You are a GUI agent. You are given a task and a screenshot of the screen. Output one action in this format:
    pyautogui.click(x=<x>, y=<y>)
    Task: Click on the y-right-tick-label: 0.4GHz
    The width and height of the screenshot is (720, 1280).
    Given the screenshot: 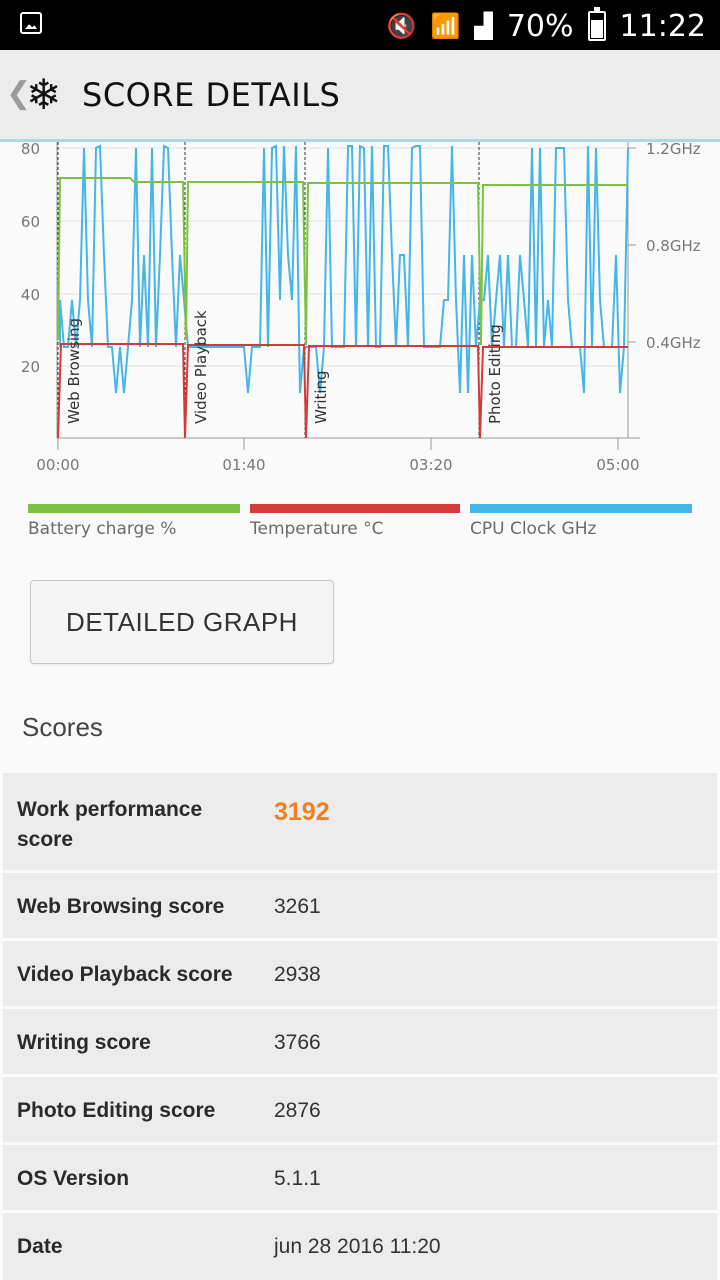 What is the action you would take?
    pyautogui.click(x=673, y=343)
    